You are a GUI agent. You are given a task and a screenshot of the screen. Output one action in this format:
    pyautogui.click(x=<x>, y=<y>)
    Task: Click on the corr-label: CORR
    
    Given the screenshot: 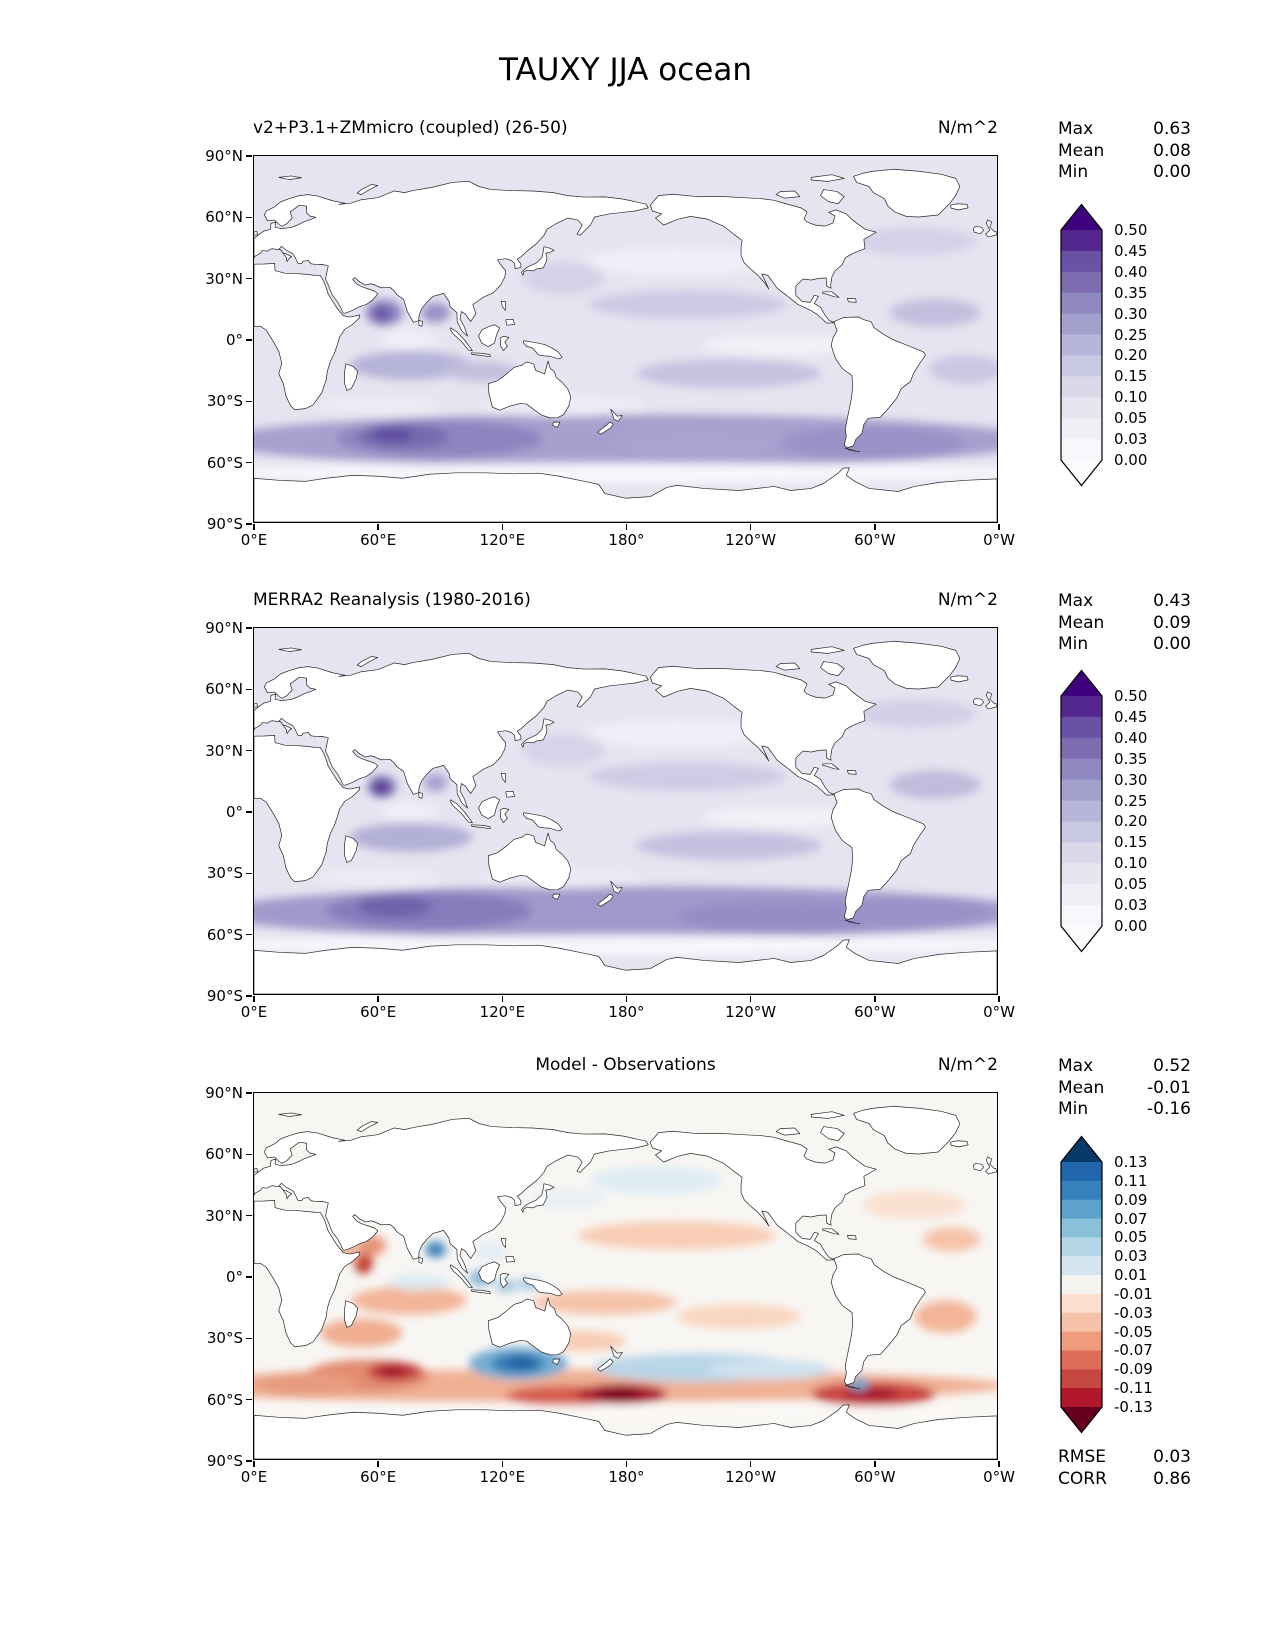 What is the action you would take?
    pyautogui.click(x=1082, y=1478)
    